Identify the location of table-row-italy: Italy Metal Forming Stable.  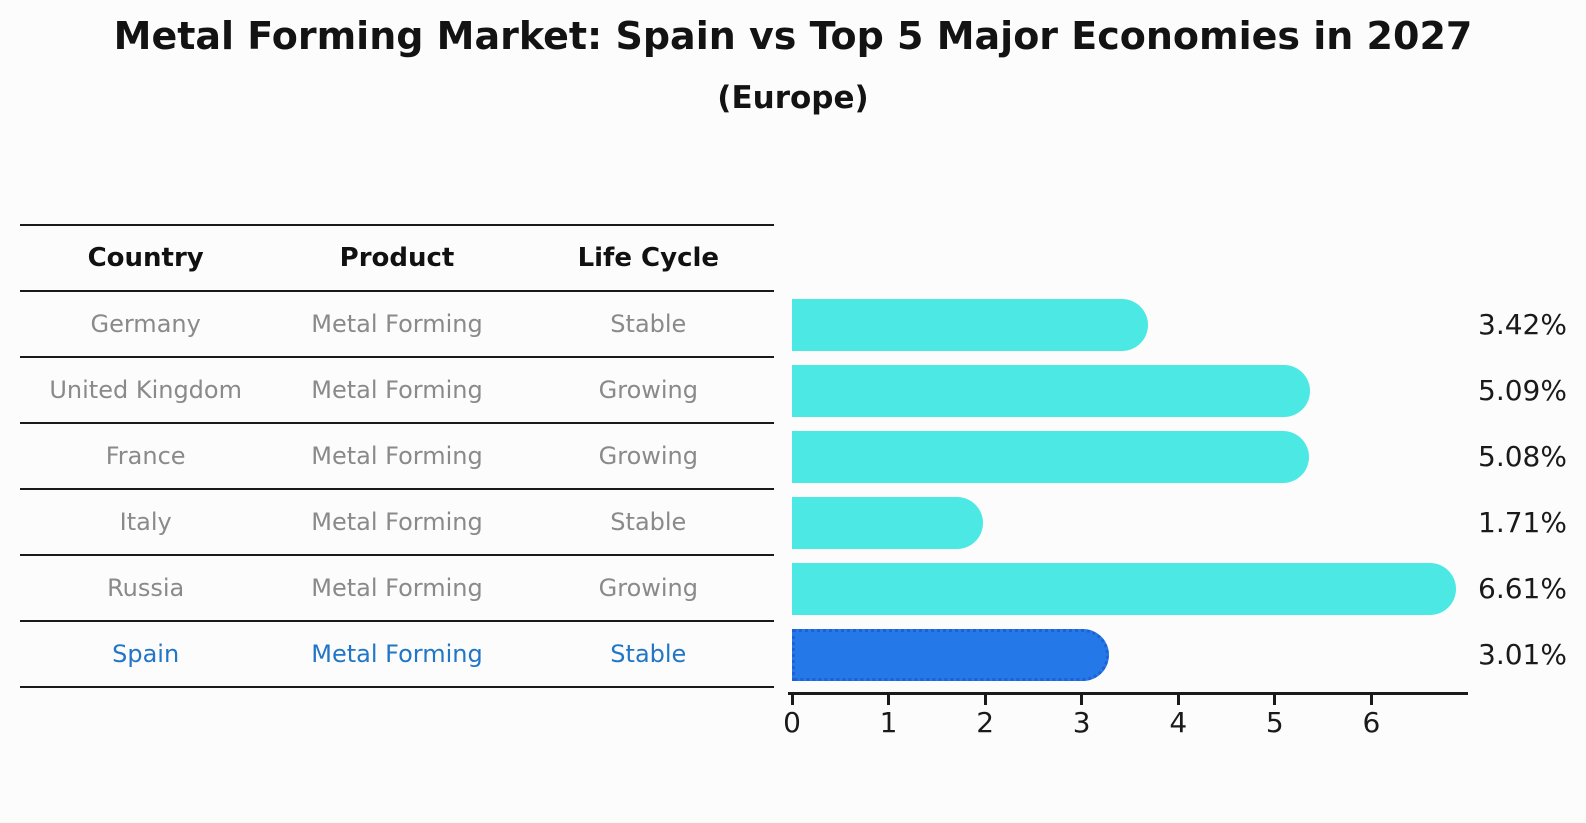
(397, 523).